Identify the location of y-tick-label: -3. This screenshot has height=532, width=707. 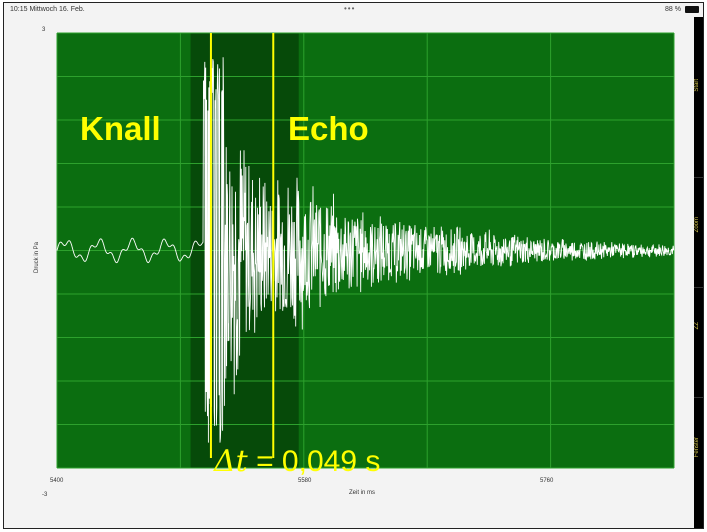
(45, 495).